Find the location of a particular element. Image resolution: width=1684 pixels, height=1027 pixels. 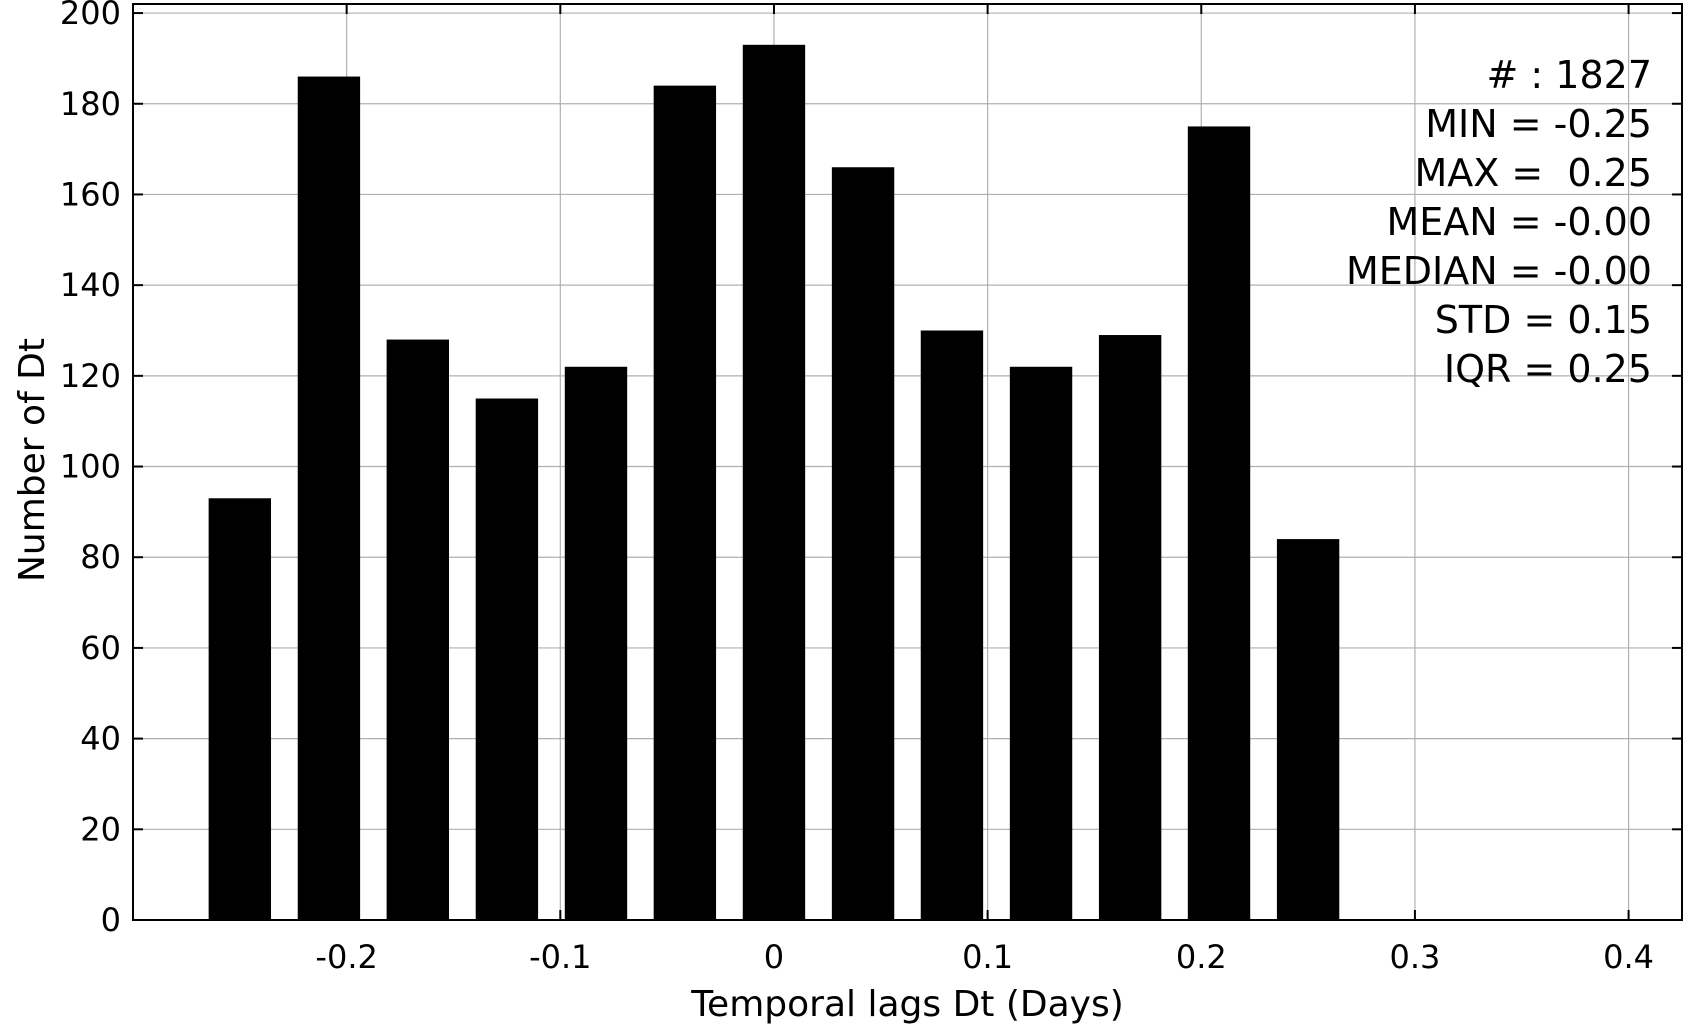

y-tick-label: 160 is located at coordinates (90, 194).